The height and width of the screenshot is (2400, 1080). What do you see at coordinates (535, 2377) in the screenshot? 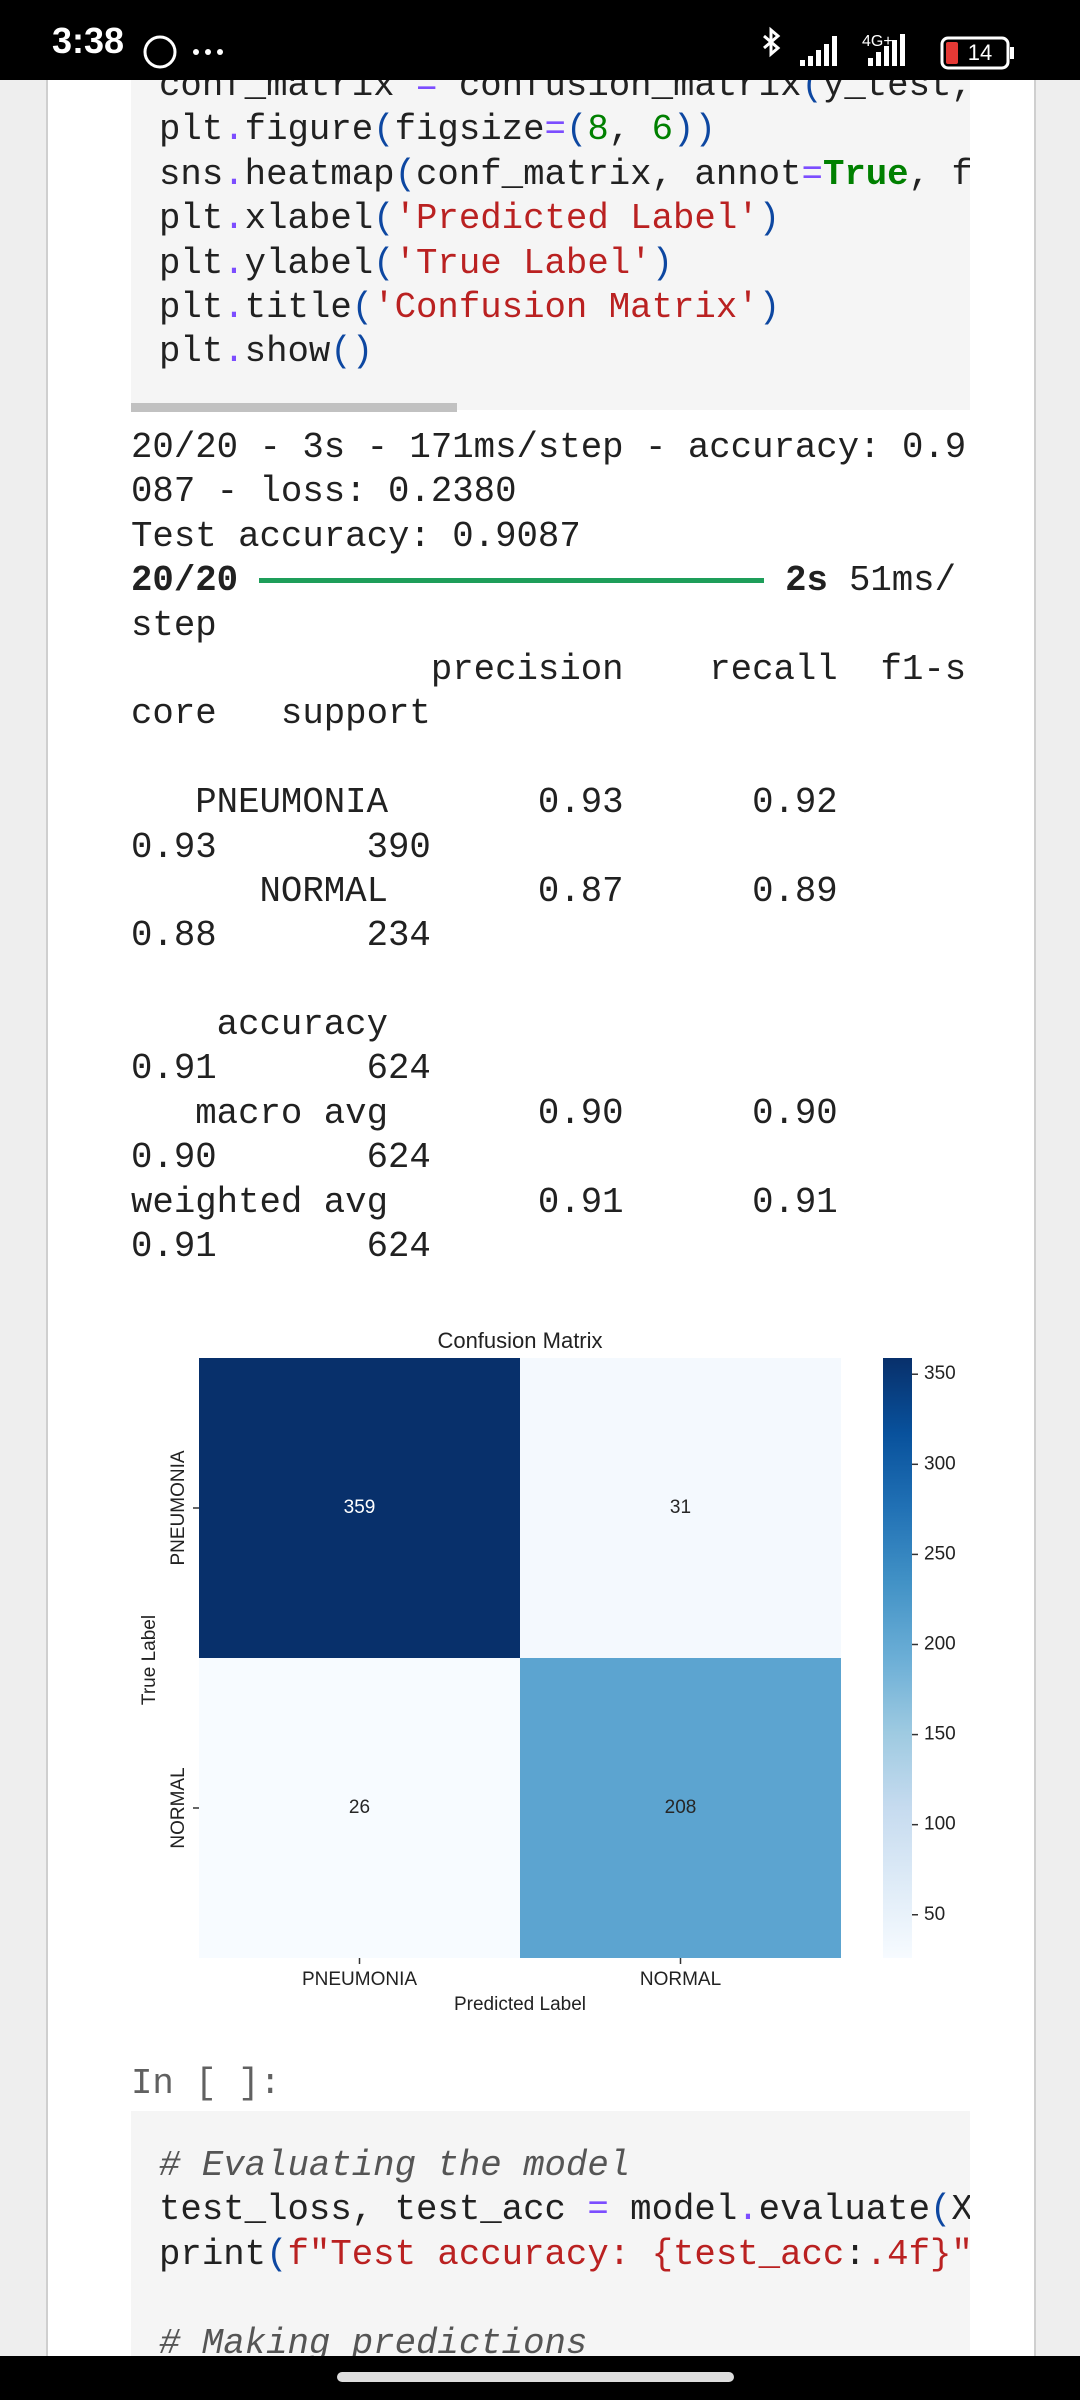
I see `home-indicator` at bounding box center [535, 2377].